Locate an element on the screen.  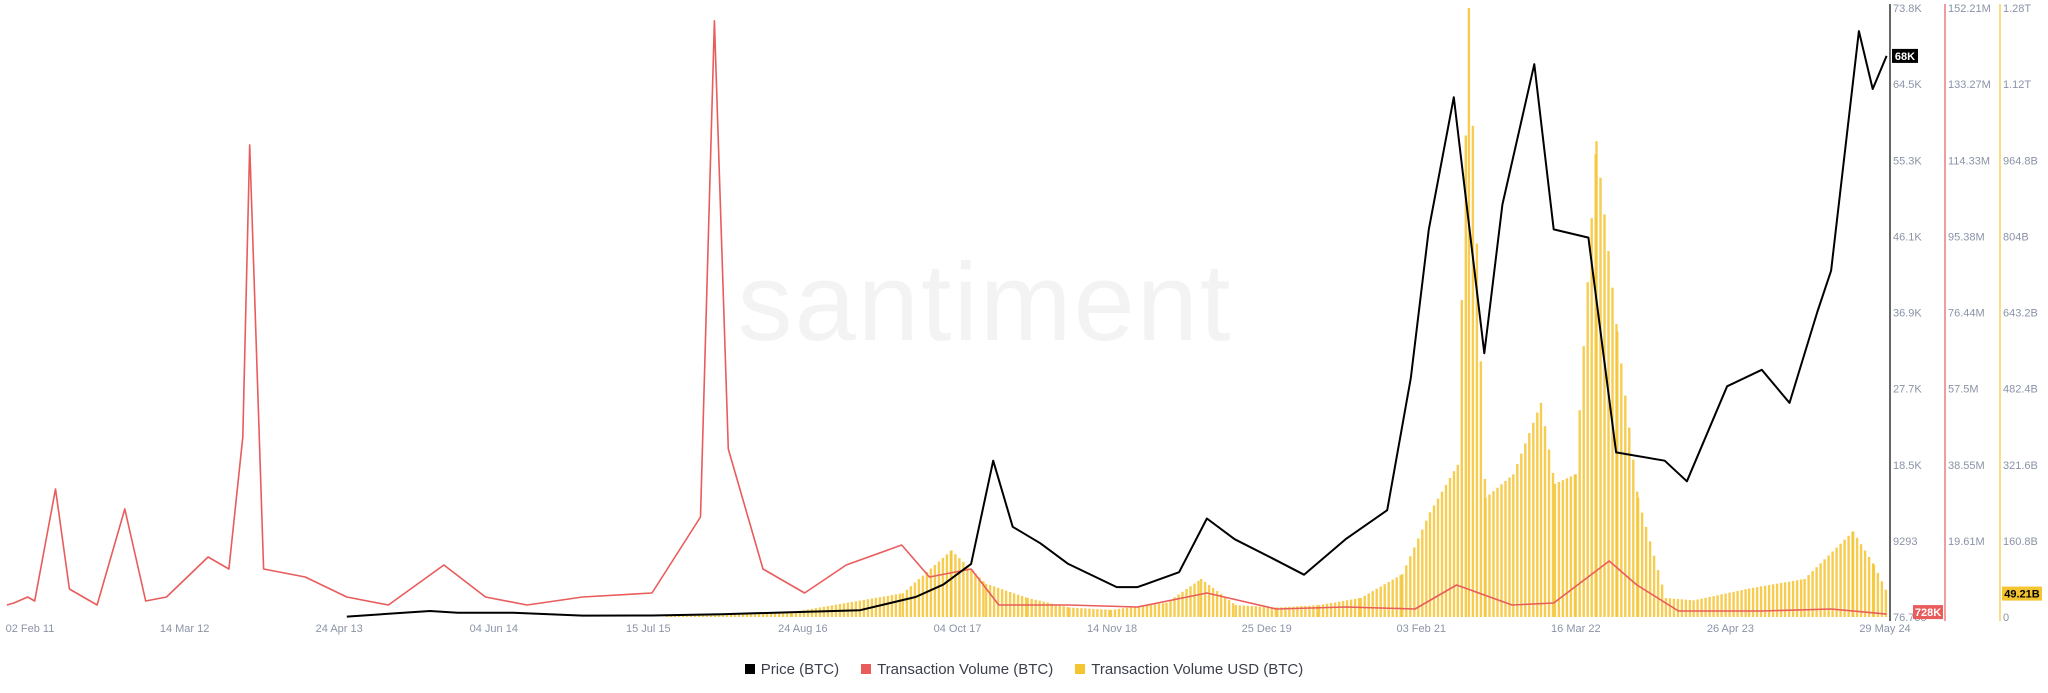
x-tick-label: 04 Jun 14 is located at coordinates (494, 629).